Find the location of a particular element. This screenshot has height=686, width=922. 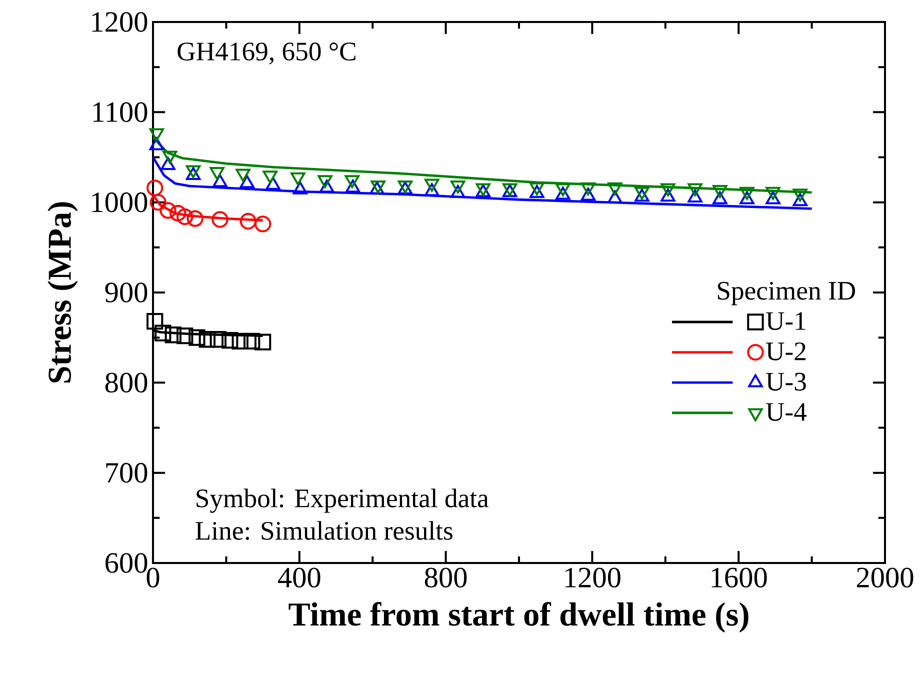

x-tick-label: 2000 is located at coordinates (885, 578).